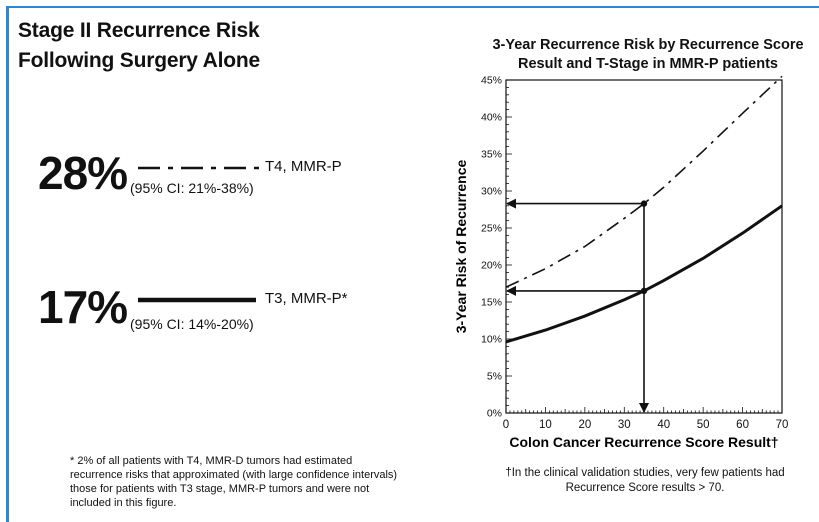 This screenshot has height=522, width=819. What do you see at coordinates (491, 81) in the screenshot?
I see `y-tick-label: 45%` at bounding box center [491, 81].